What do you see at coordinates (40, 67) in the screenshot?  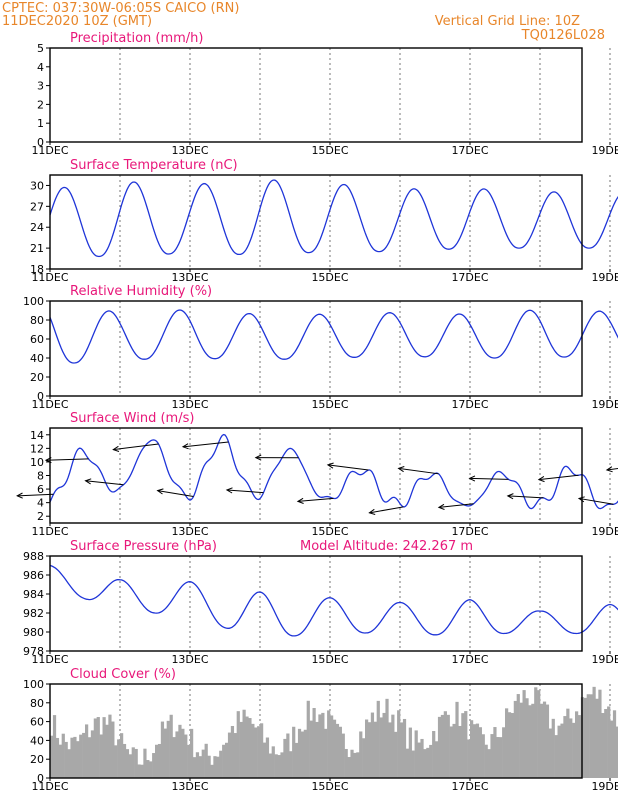 I see `precip-ytick-label: 4` at bounding box center [40, 67].